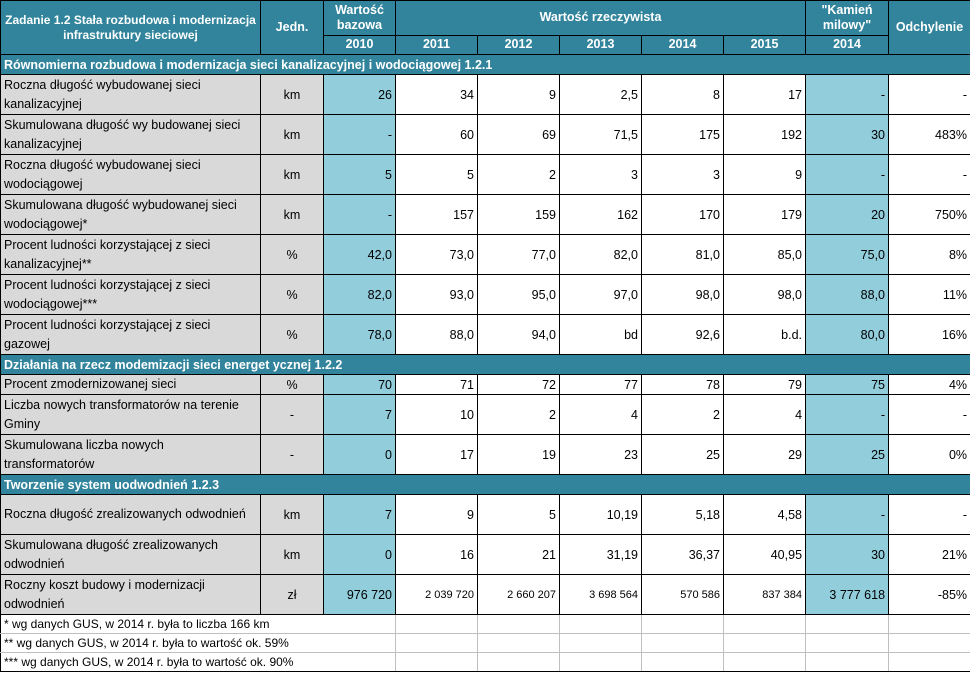  Describe the element at coordinates (359, 18) in the screenshot. I see `base-header: Wartość bazowa` at that location.